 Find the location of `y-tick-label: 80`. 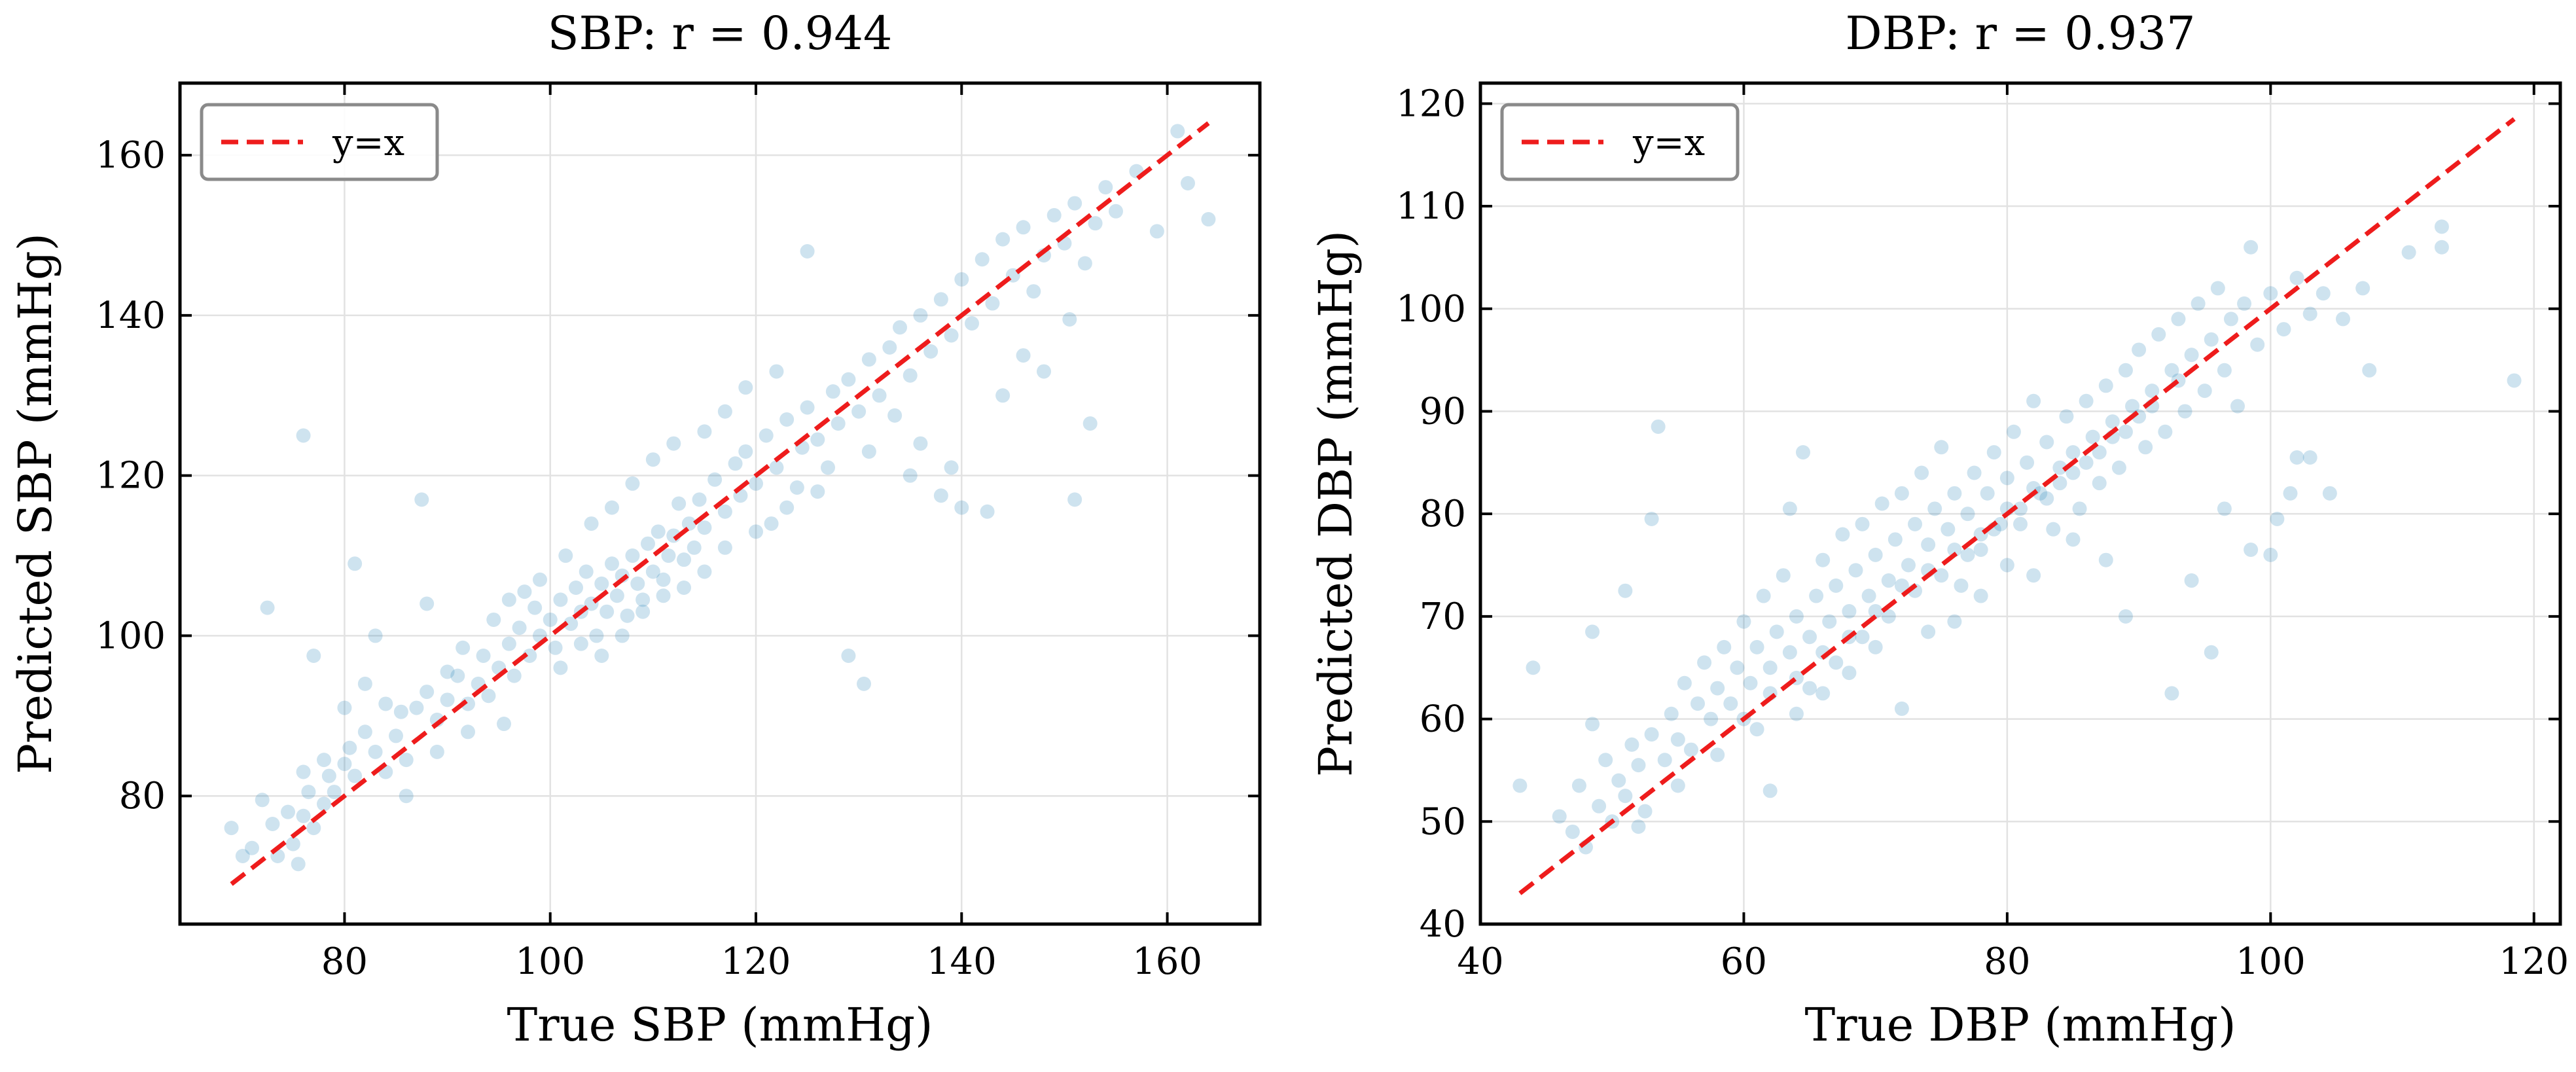

y-tick-label: 80 is located at coordinates (142, 796).